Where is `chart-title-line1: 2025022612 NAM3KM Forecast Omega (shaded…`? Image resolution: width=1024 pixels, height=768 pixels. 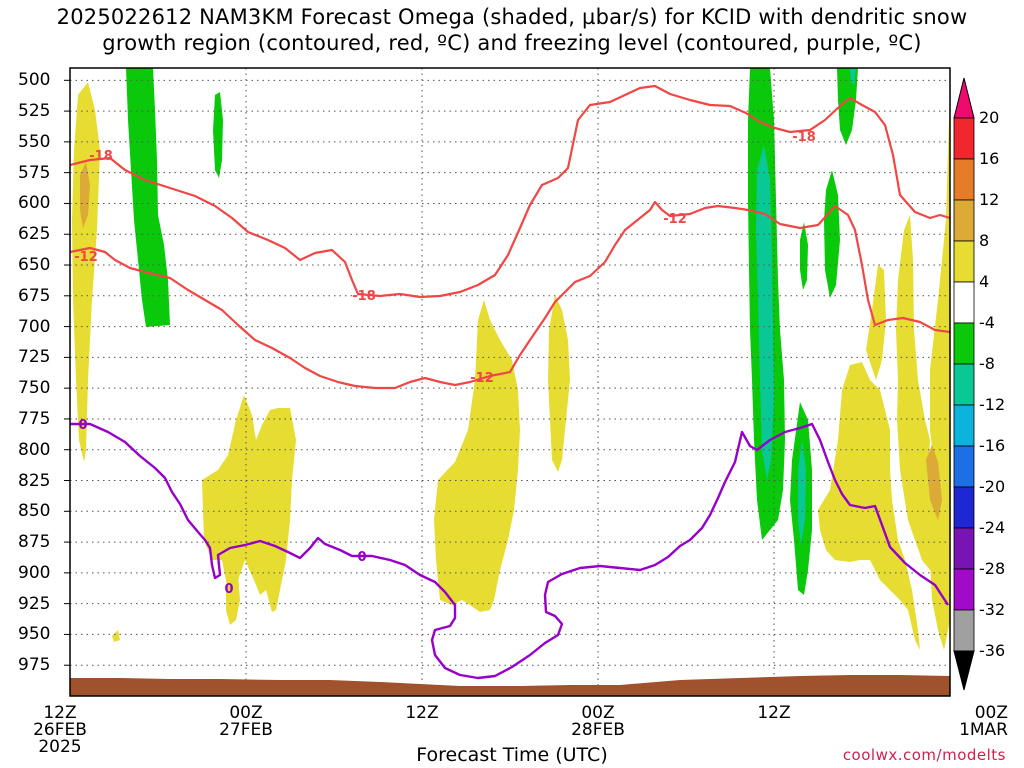
chart-title-line1: 2025022612 NAM3KM Forecast Omega (shaded… is located at coordinates (512, 17).